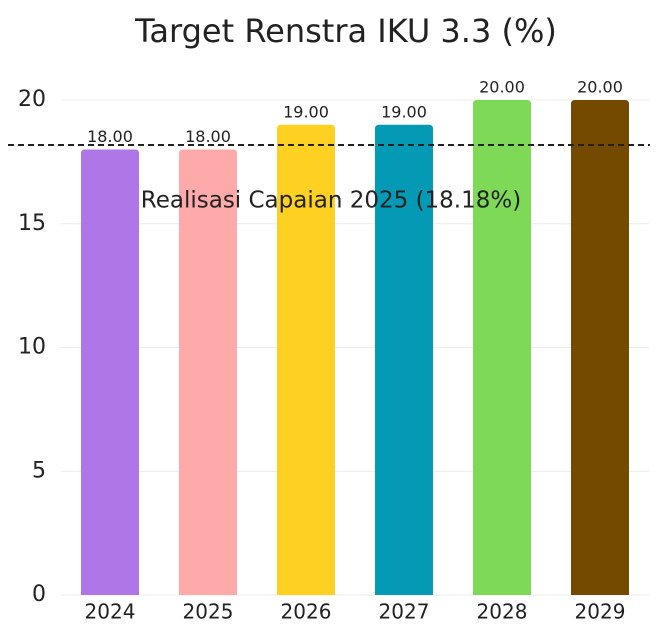 This screenshot has width=672, height=628. Describe the element at coordinates (345, 31) in the screenshot. I see `chart-title: Target Renstra IKU 3.3 (%)` at that location.